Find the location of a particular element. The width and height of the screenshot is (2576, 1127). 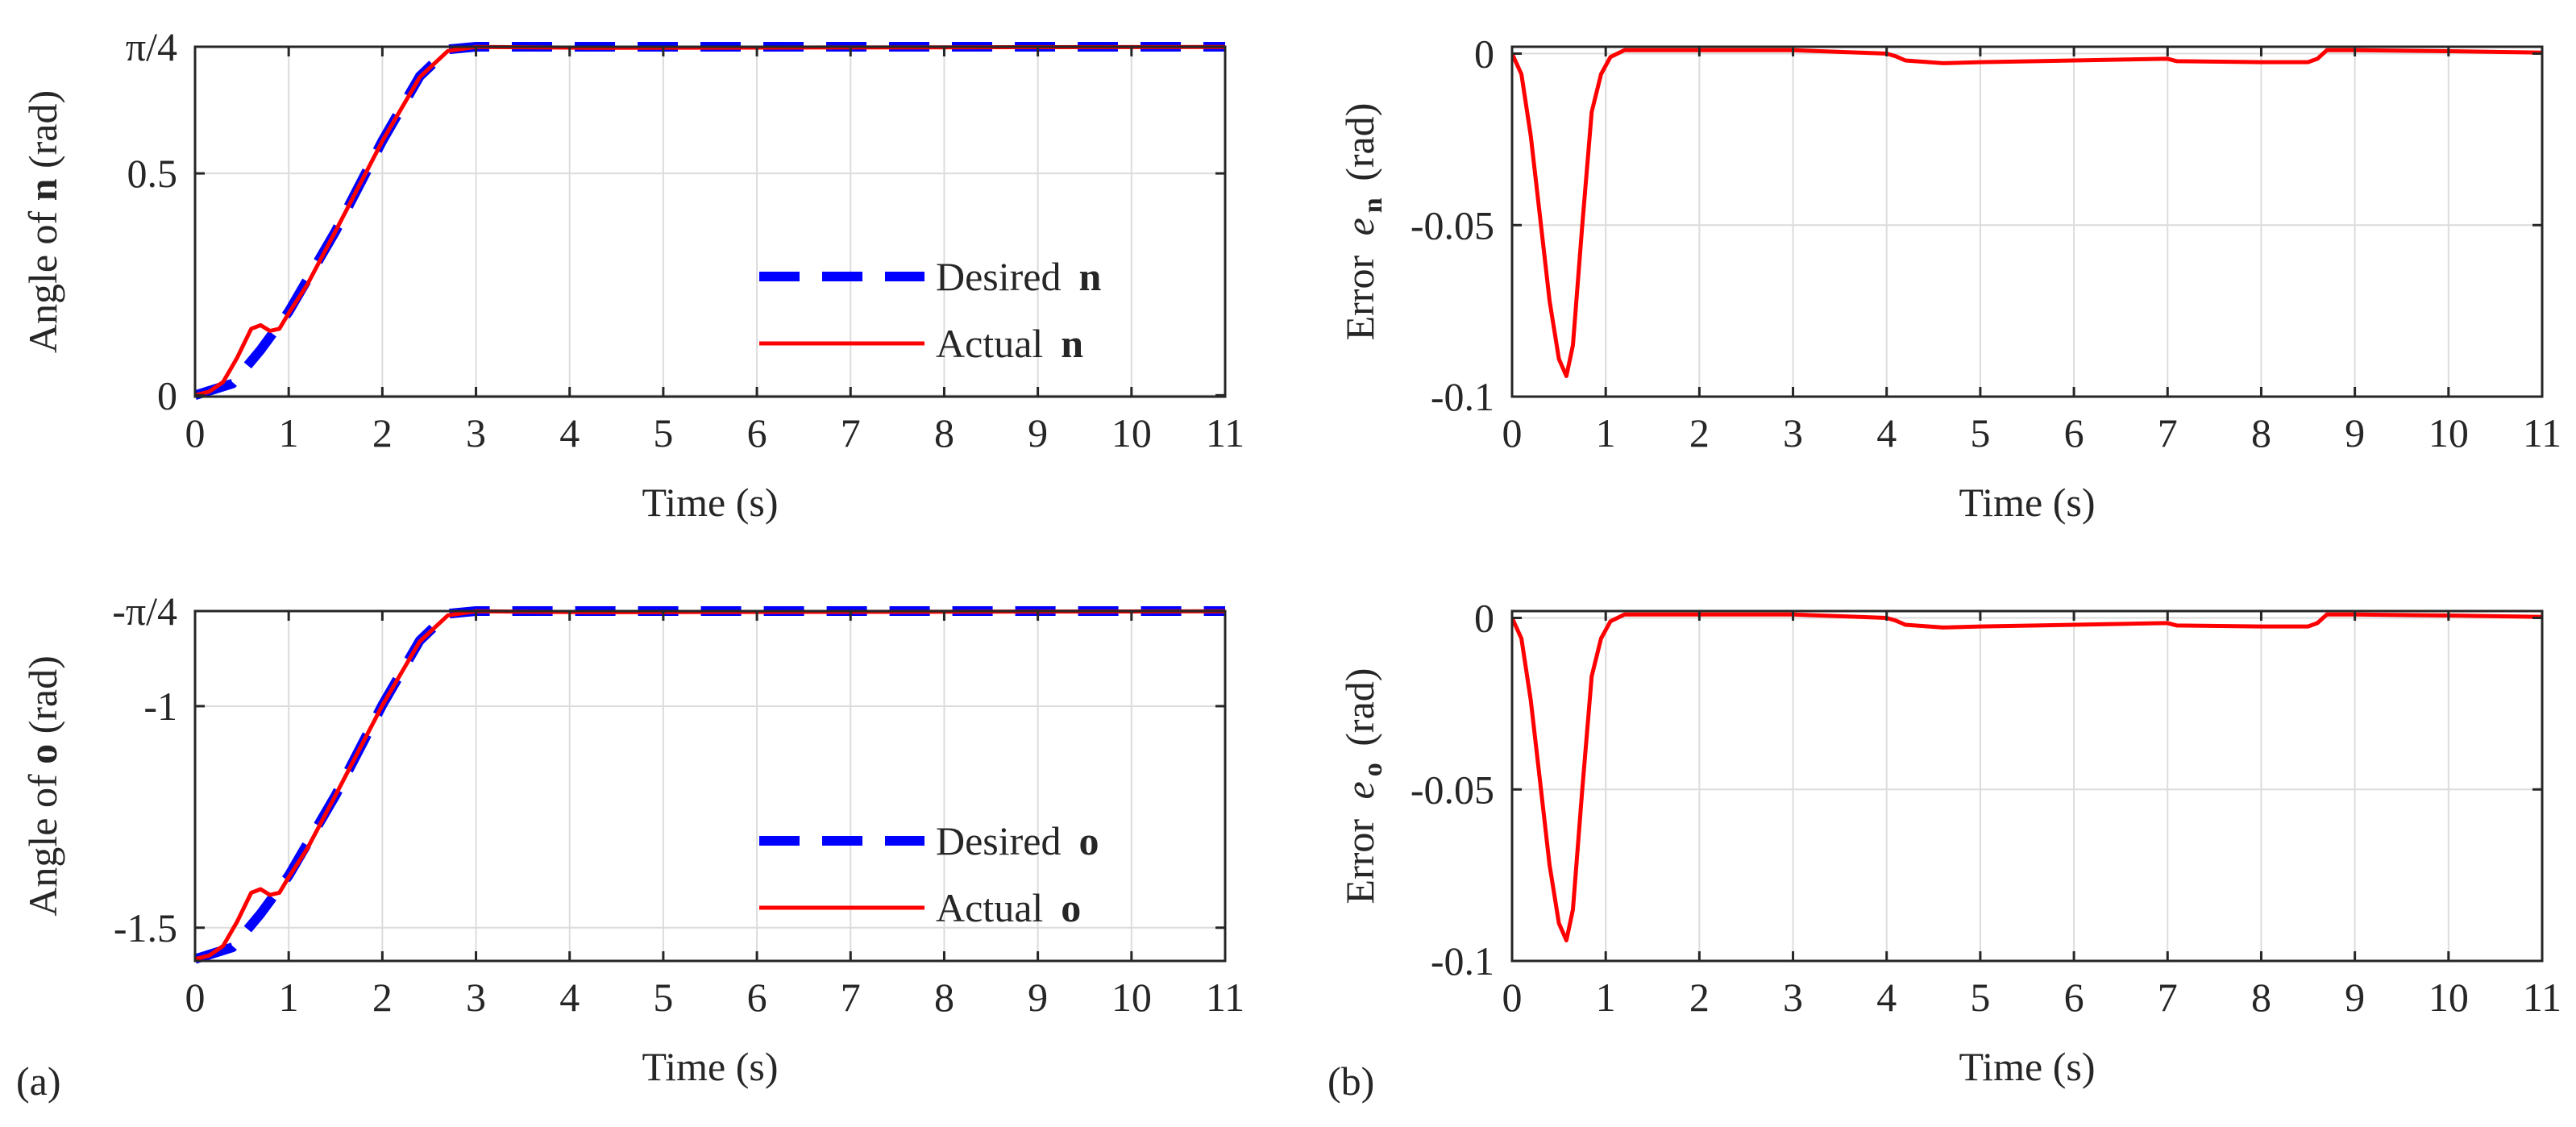

legend: Desired o Actual o is located at coordinates (929, 874).